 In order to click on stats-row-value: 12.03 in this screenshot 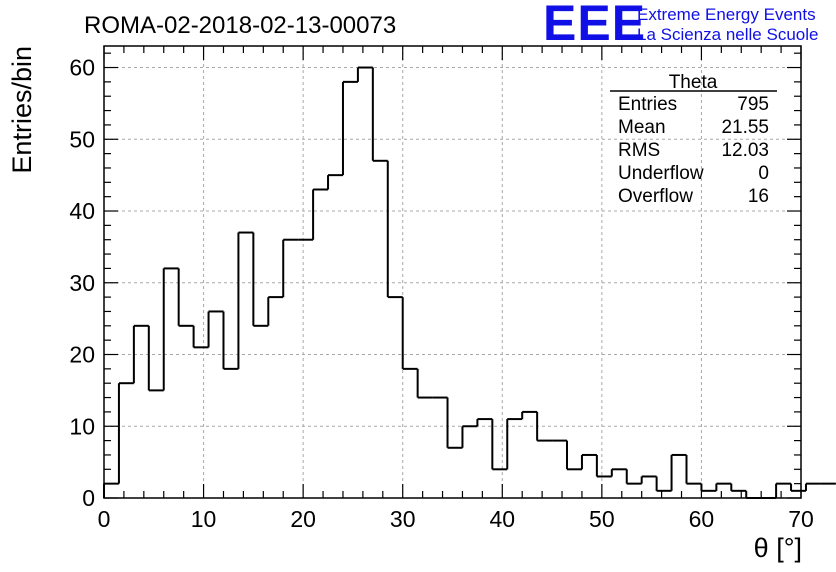, I will do `click(745, 150)`.